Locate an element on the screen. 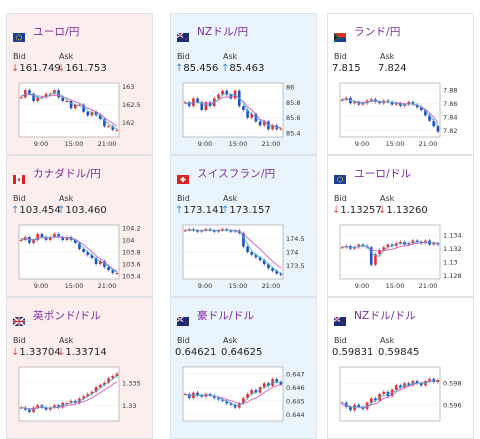  pair-title: スイスフラン/円 is located at coordinates (236, 173).